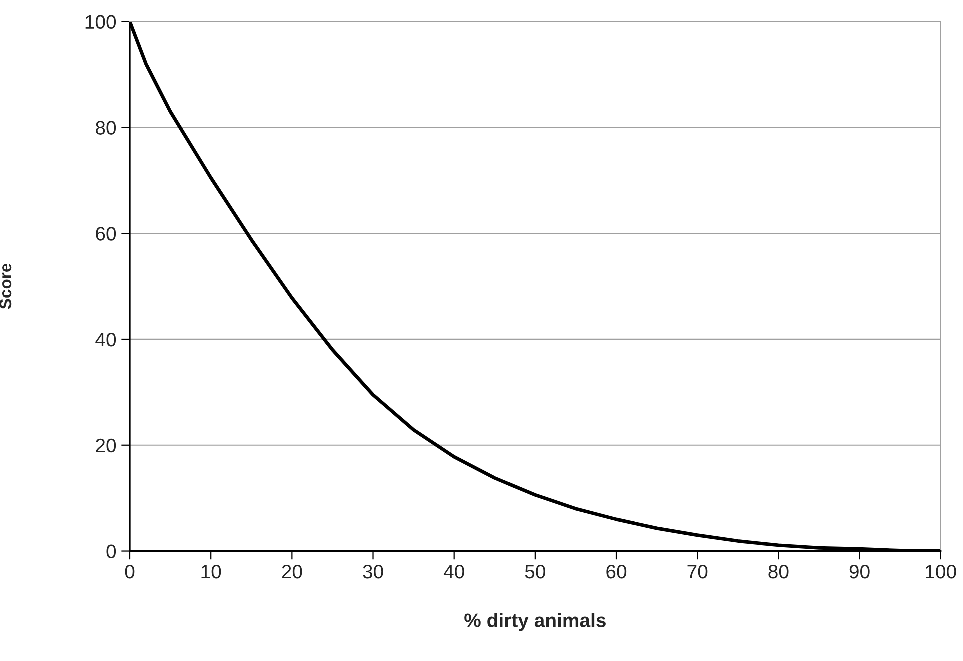 This screenshot has width=963, height=661. I want to click on x-tick-label: 40, so click(454, 571).